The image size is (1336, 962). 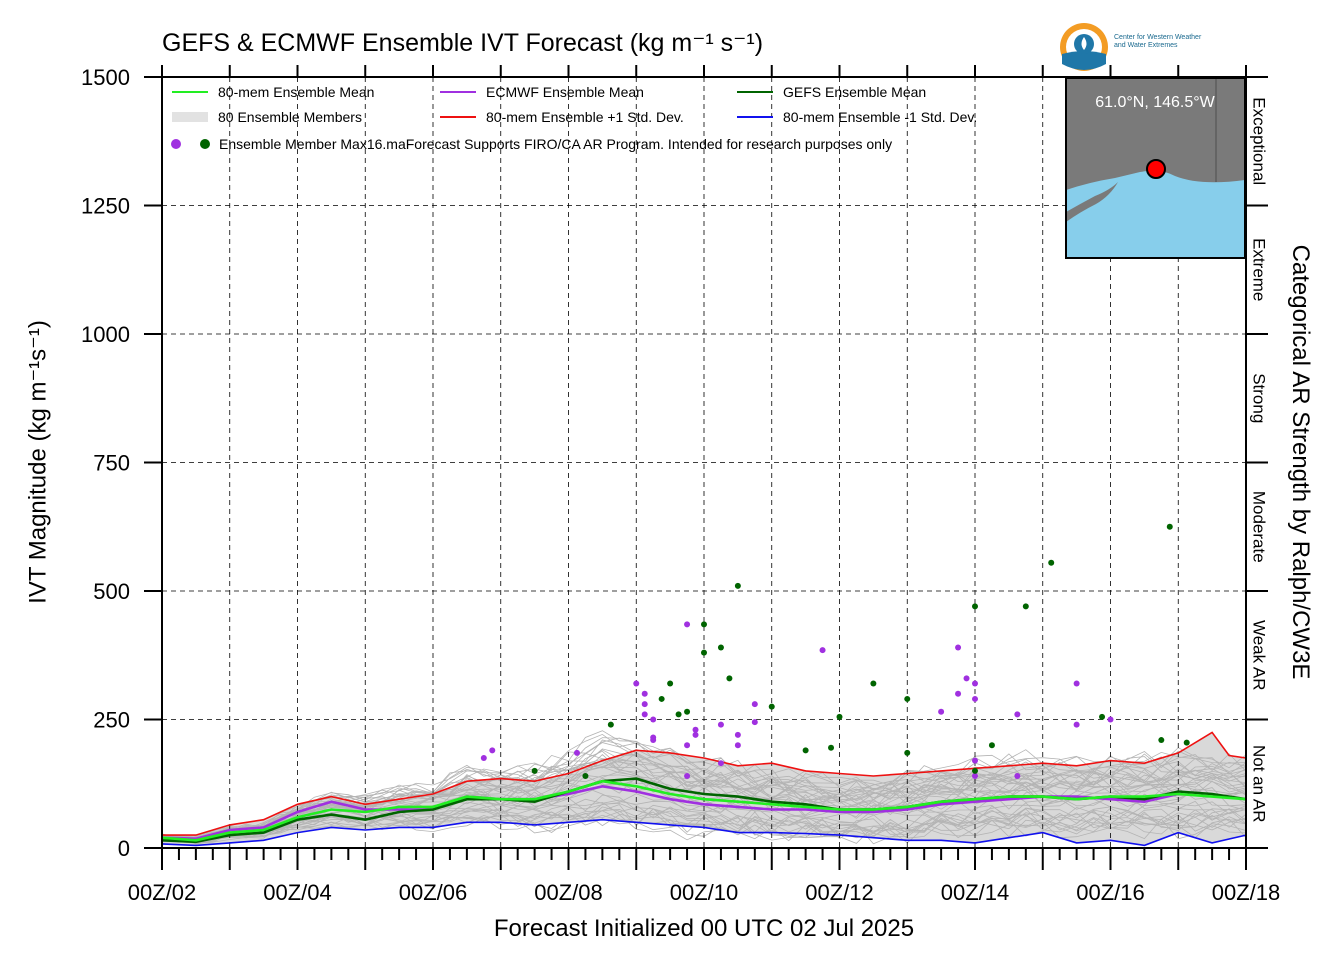 I want to click on x-tick-label: 00Z/12, so click(x=839, y=892).